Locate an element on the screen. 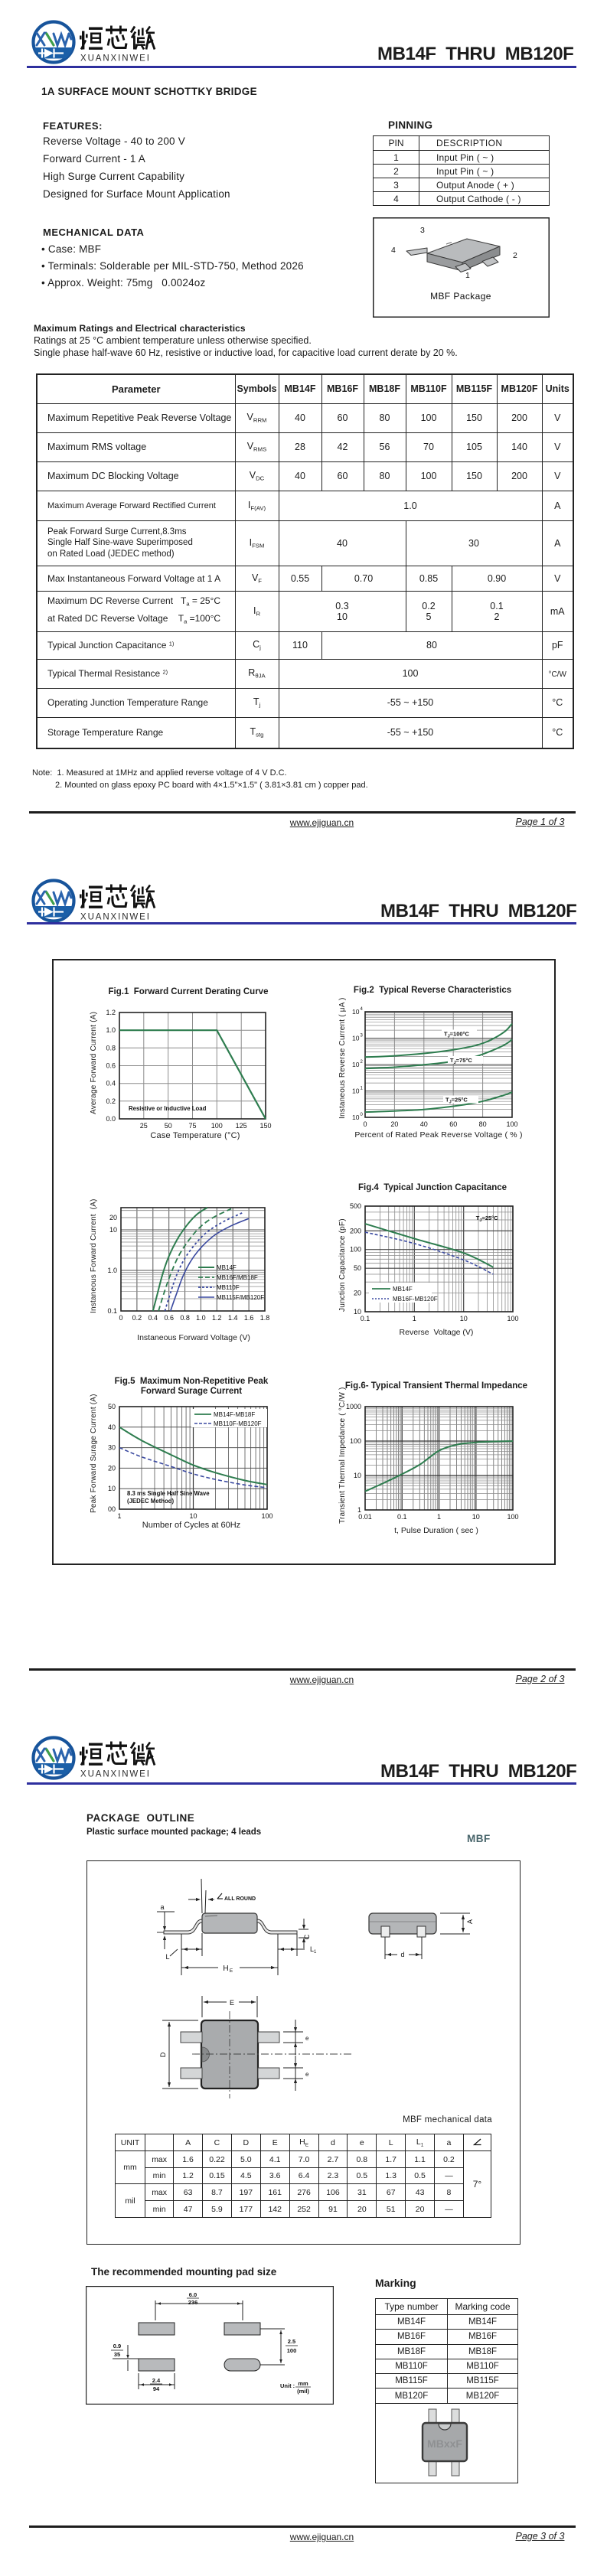 The image size is (607, 2576). svg-text: ALL ROUND is located at coordinates (240, 1899).